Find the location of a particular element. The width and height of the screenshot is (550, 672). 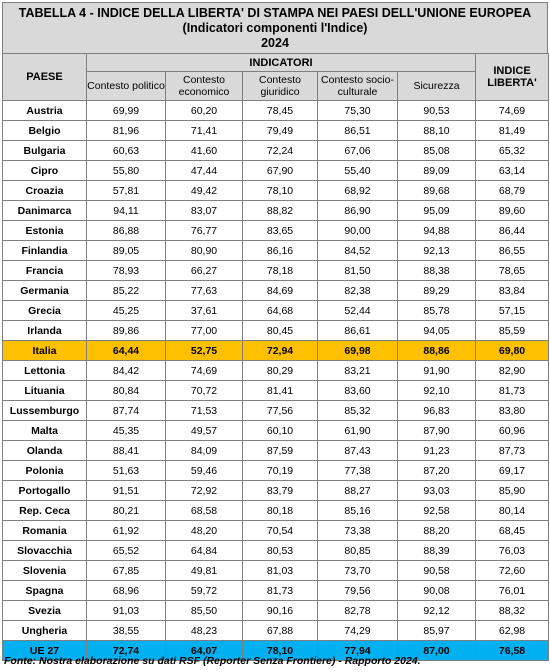

indicator-cell: 60,10 is located at coordinates (280, 430).